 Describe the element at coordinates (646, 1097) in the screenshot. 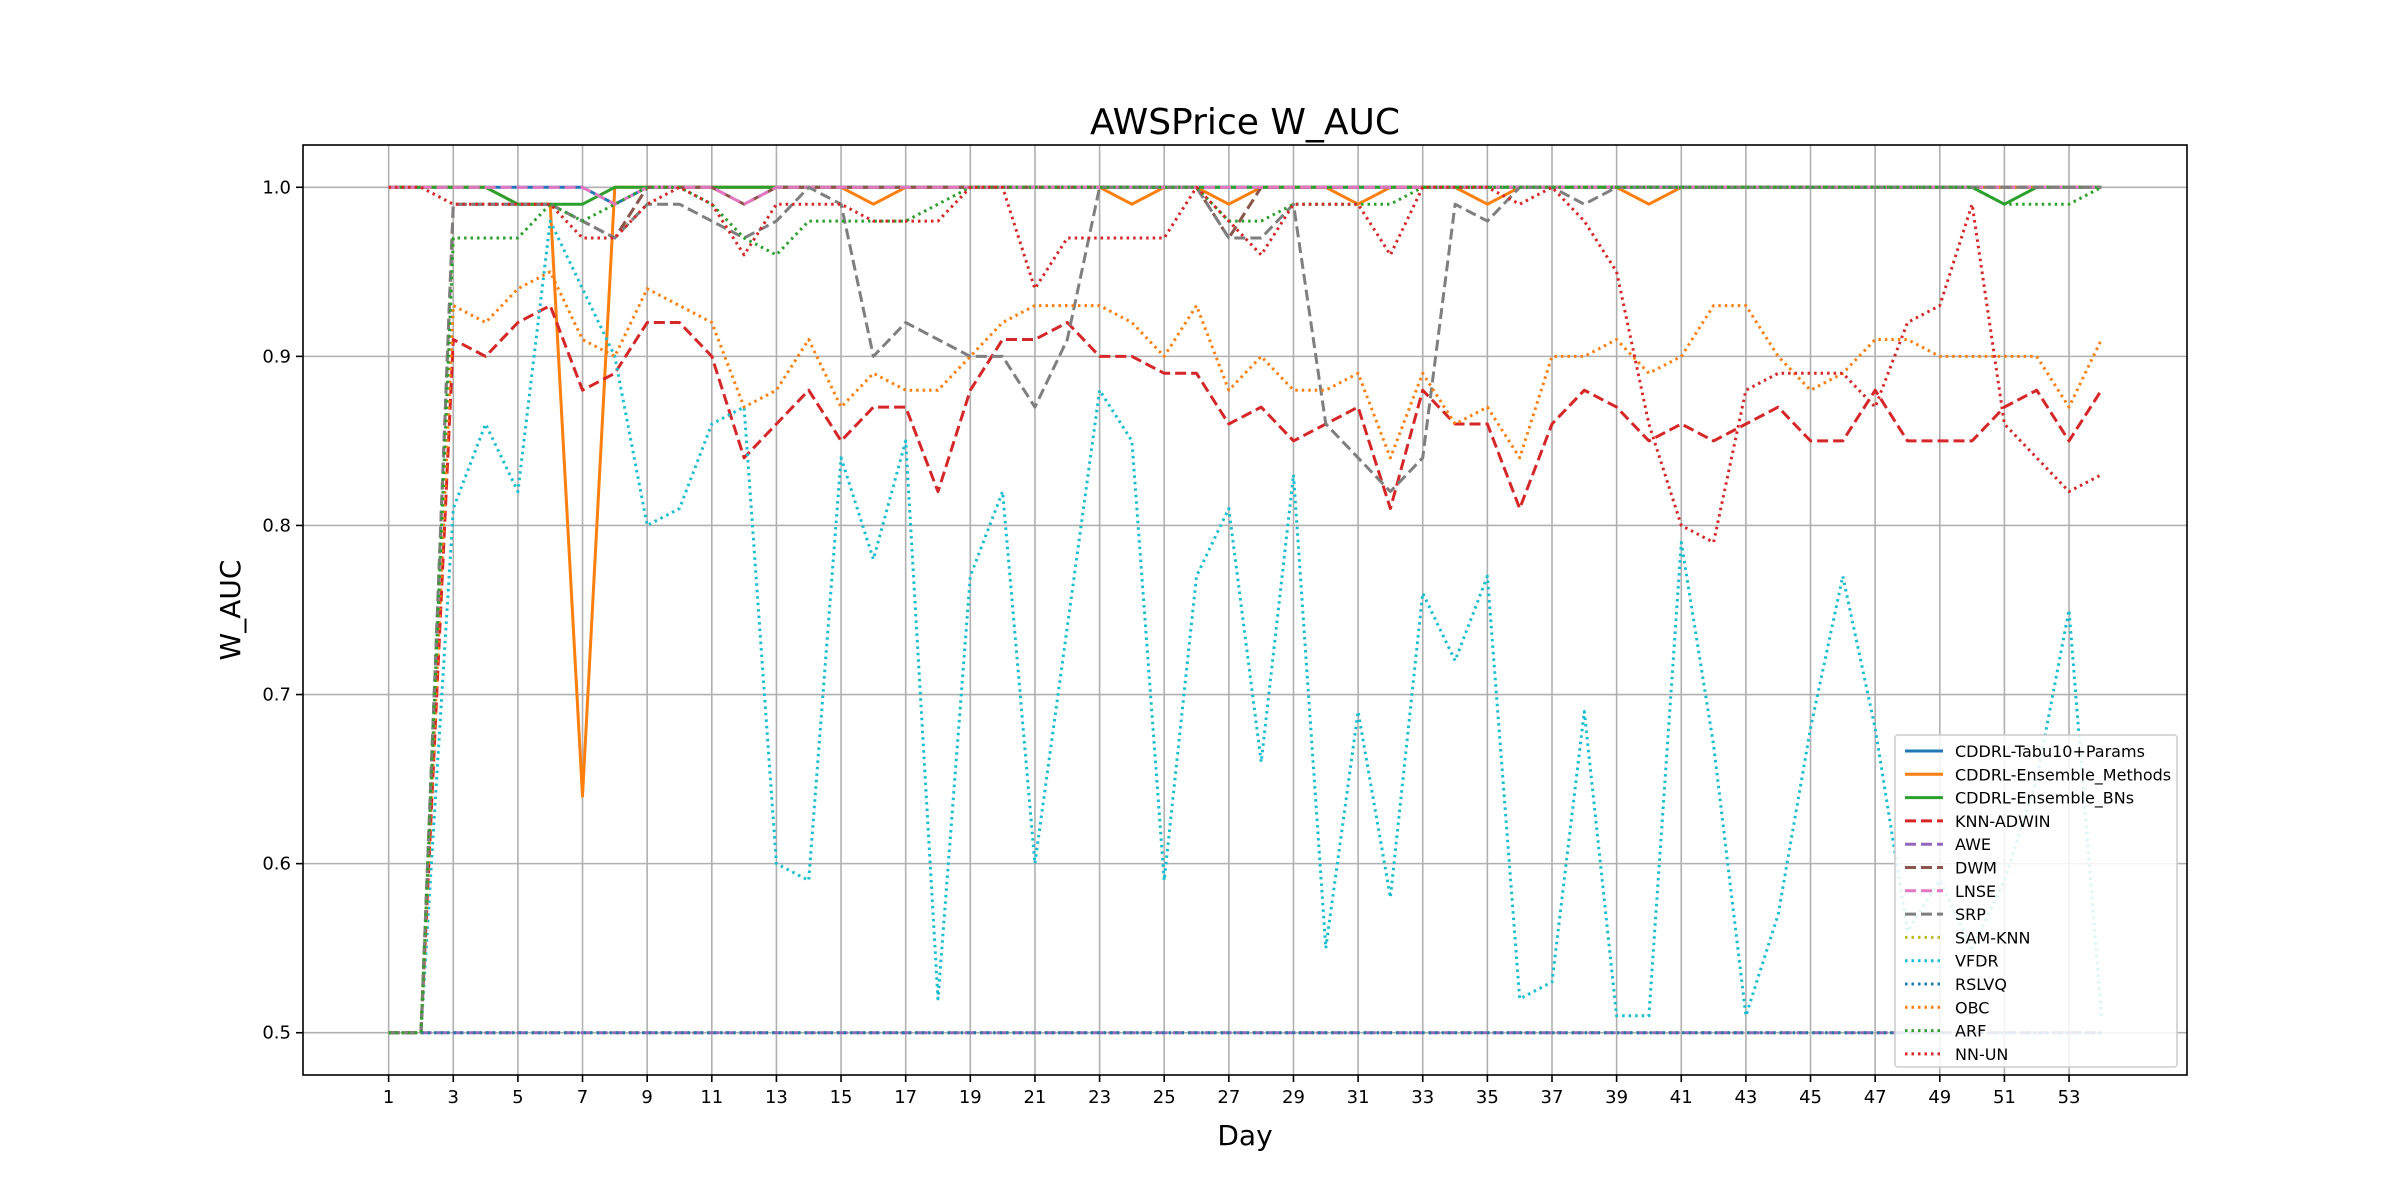

I see `x-tick-label: 9` at that location.